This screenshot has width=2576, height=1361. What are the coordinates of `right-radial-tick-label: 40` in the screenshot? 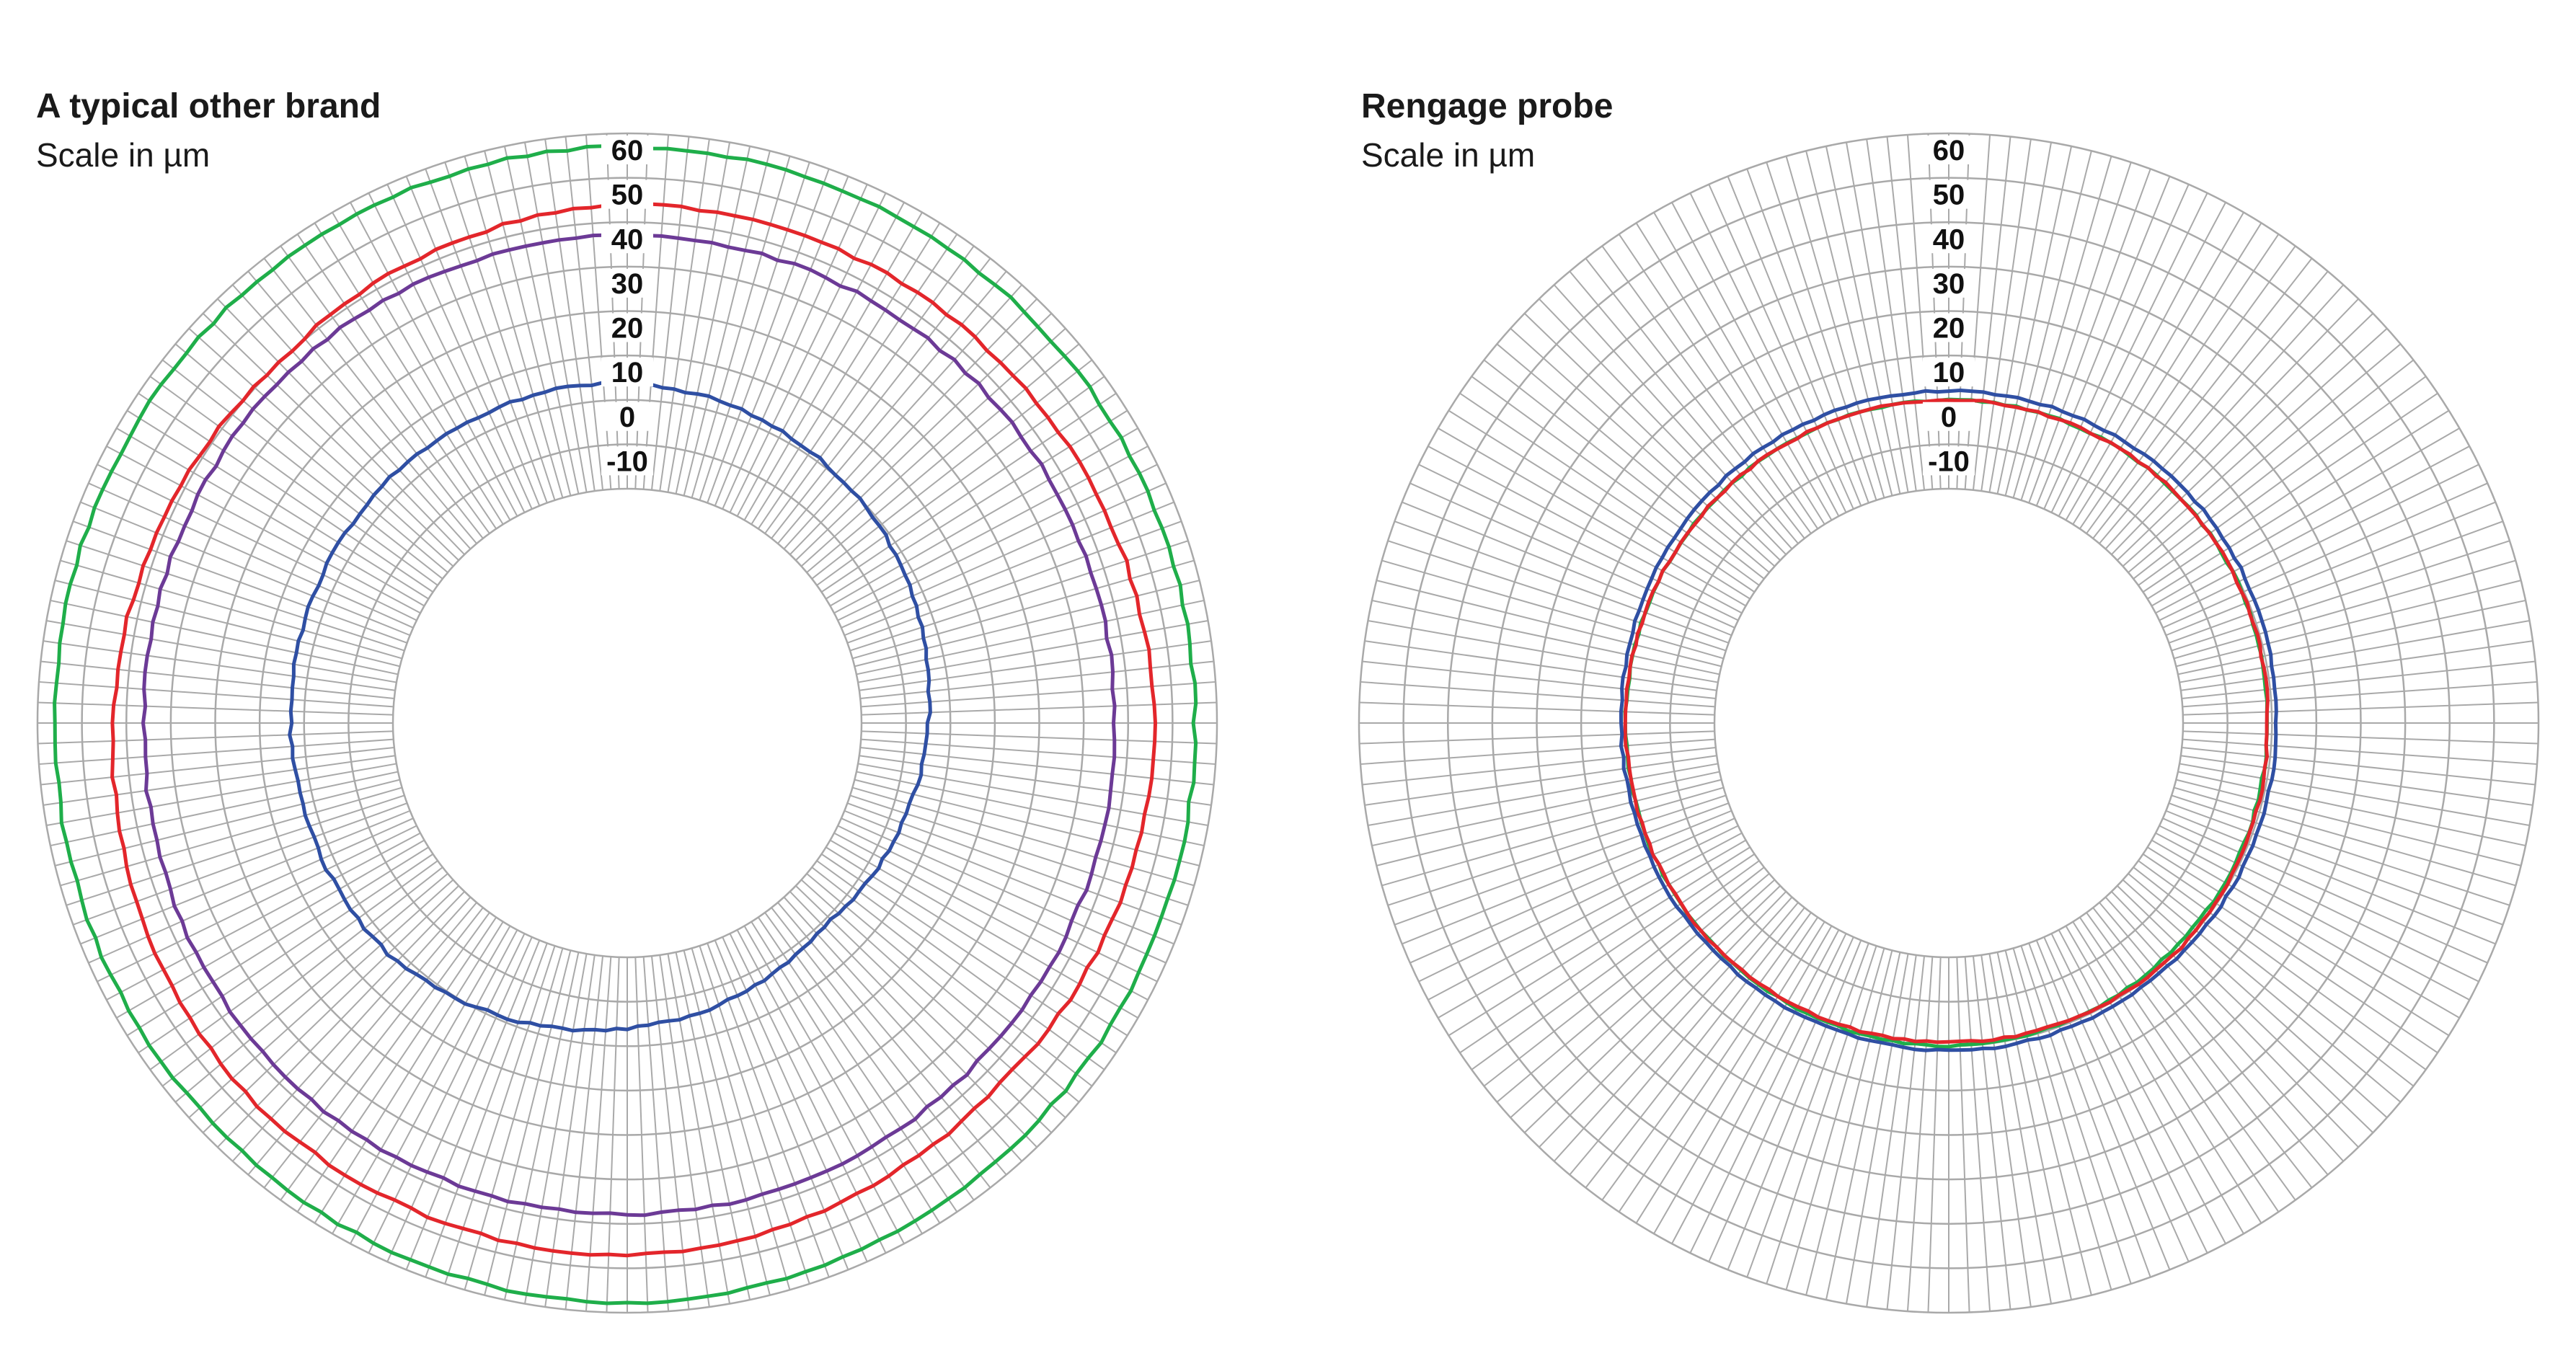 It's located at (1949, 239).